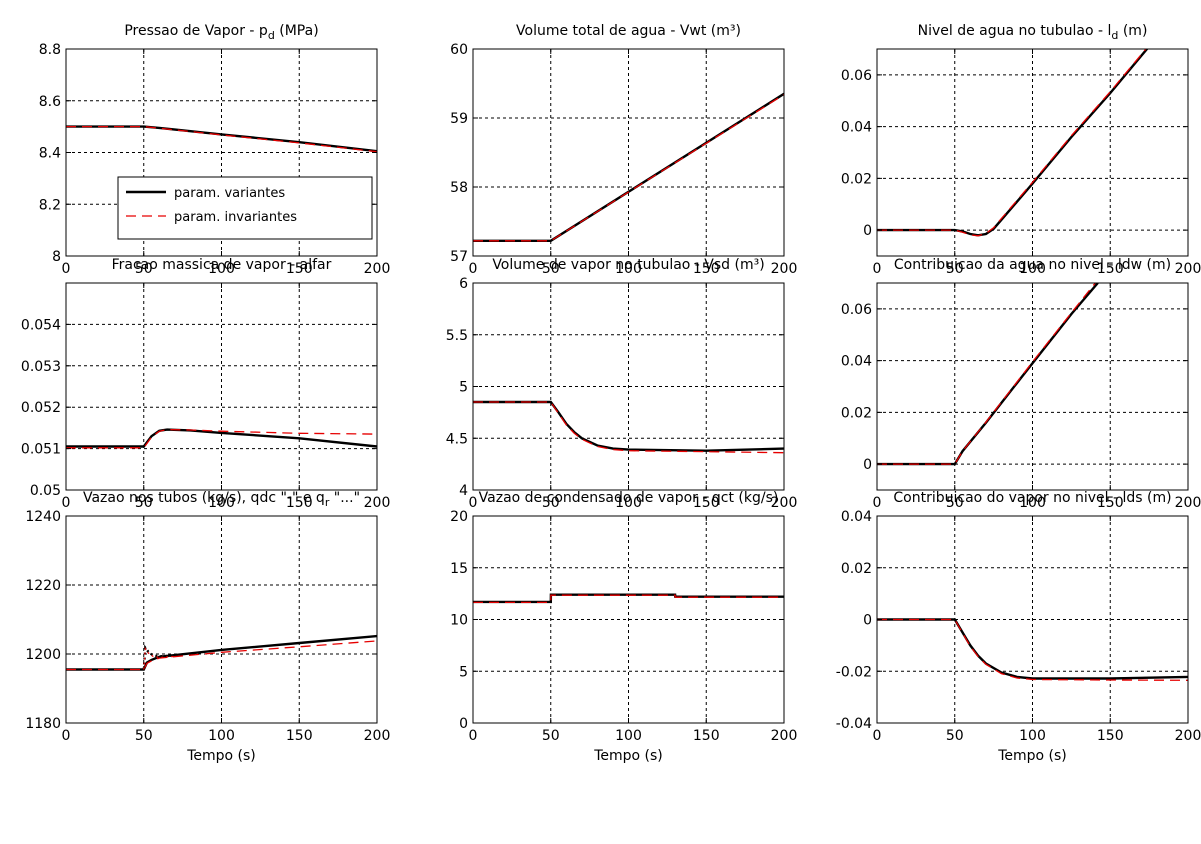 This screenshot has height=844, width=1201. Describe the element at coordinates (221, 32) in the screenshot. I see `chart-title: Pressao de Vapor - pd (MPa)` at that location.